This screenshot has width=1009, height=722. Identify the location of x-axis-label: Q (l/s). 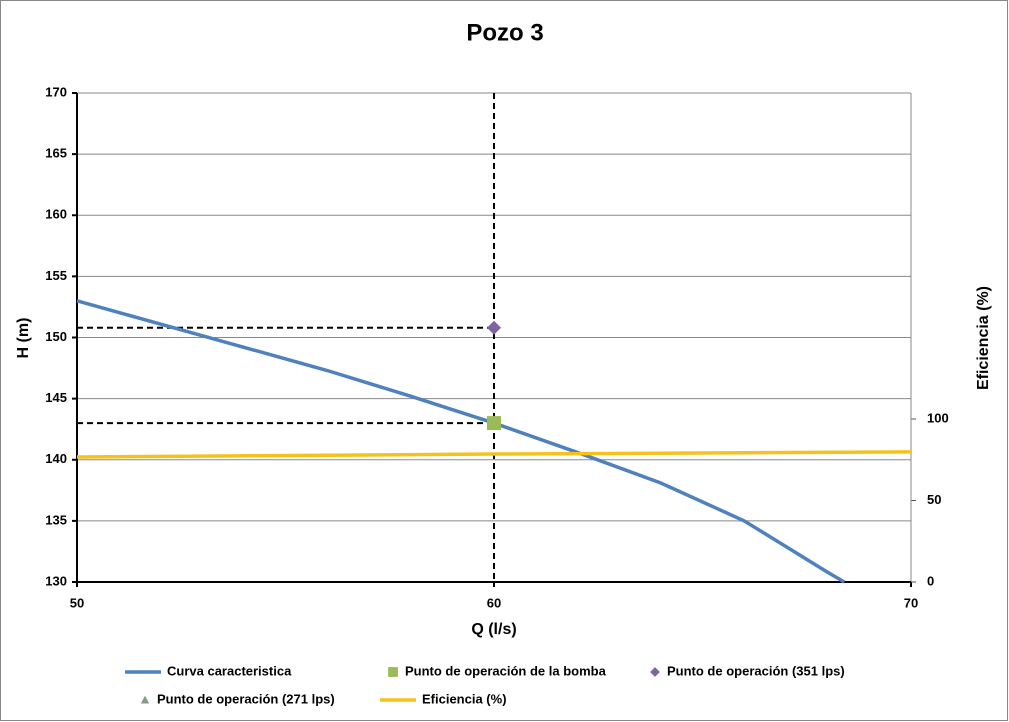
(493, 629).